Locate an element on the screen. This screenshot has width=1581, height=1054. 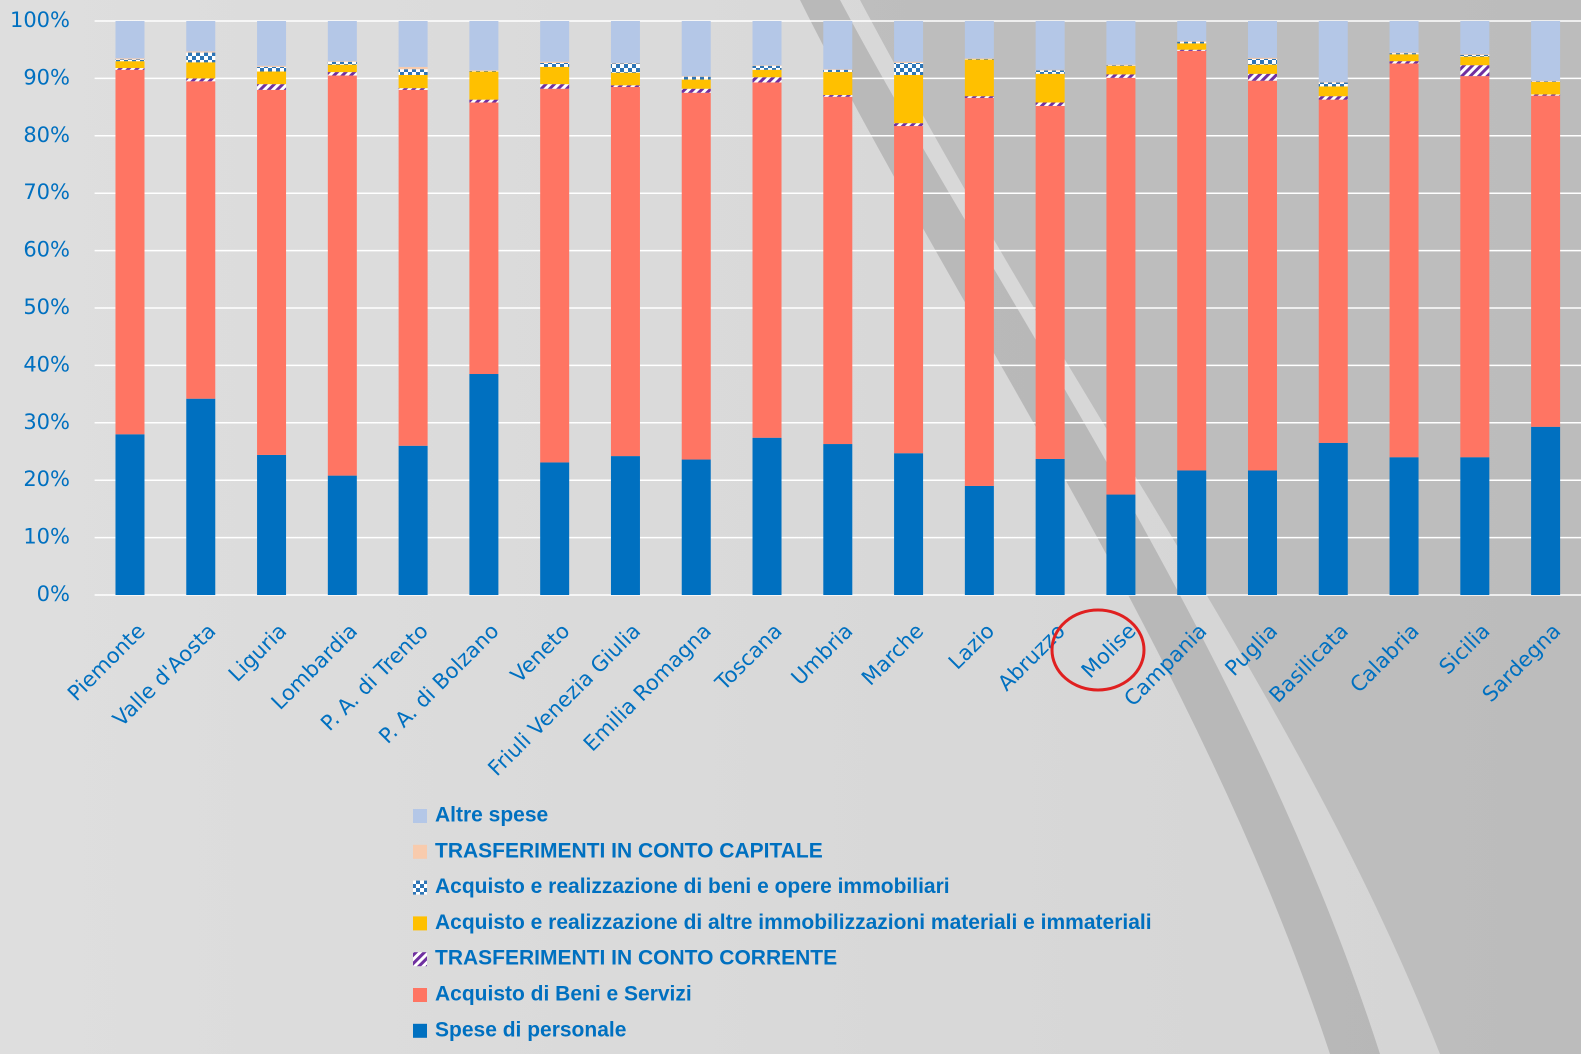
y-tick-label: 100% is located at coordinates (40, 20).